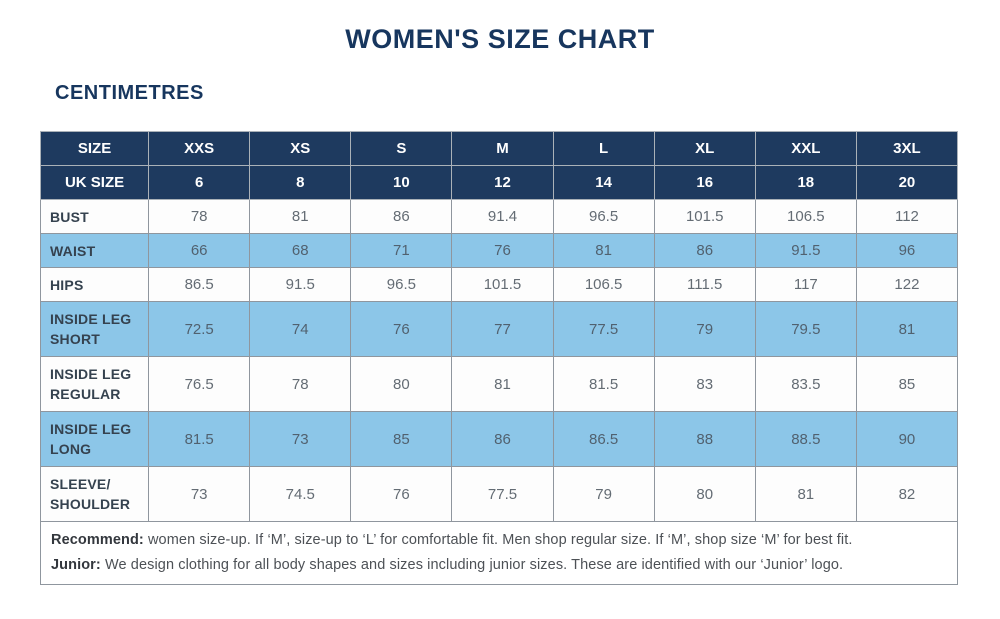  What do you see at coordinates (907, 284) in the screenshot?
I see `measurement-cell: 122` at bounding box center [907, 284].